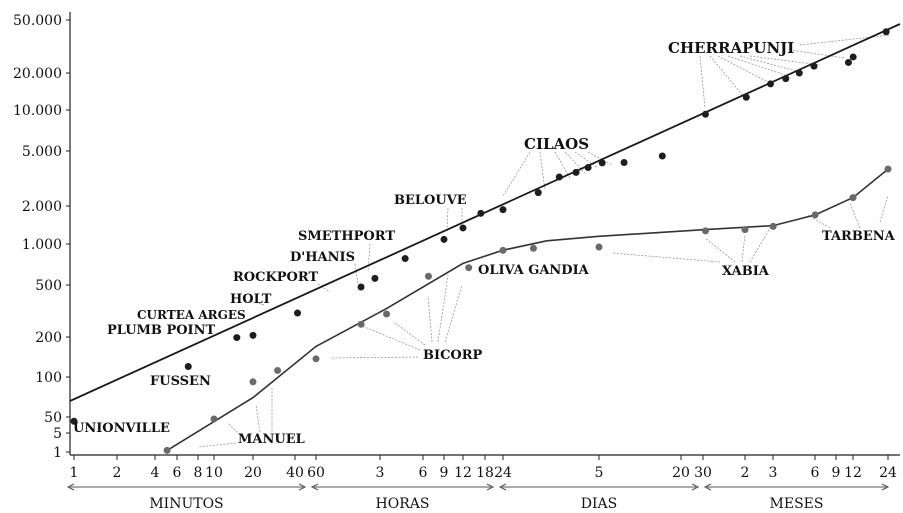  What do you see at coordinates (37, 111) in the screenshot?
I see `y-tick-label-10-000: 10.000` at bounding box center [37, 111].